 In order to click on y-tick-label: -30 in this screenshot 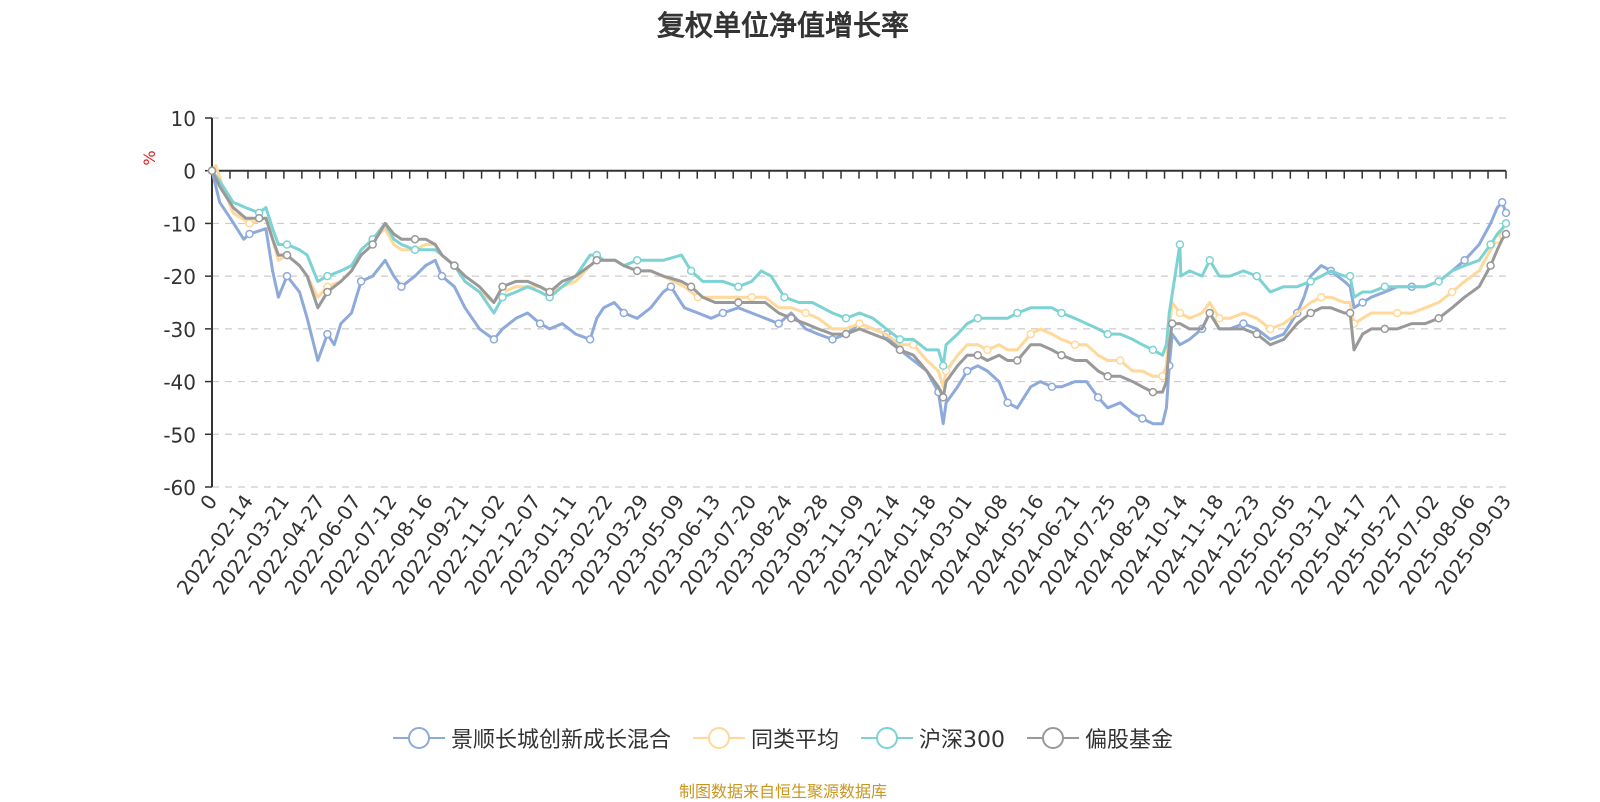, I will do `click(179, 330)`.